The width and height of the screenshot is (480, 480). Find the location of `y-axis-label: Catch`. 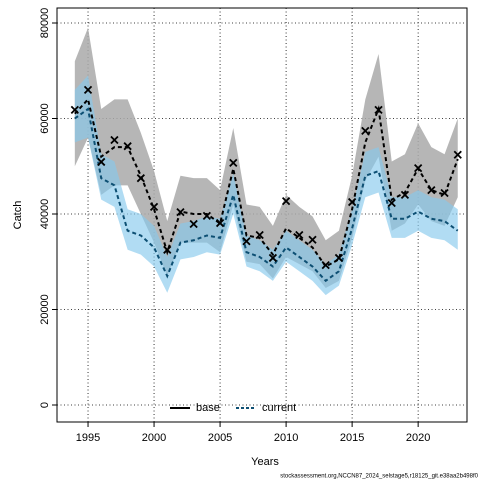

y-axis-label: Catch is located at coordinates (18, 215).